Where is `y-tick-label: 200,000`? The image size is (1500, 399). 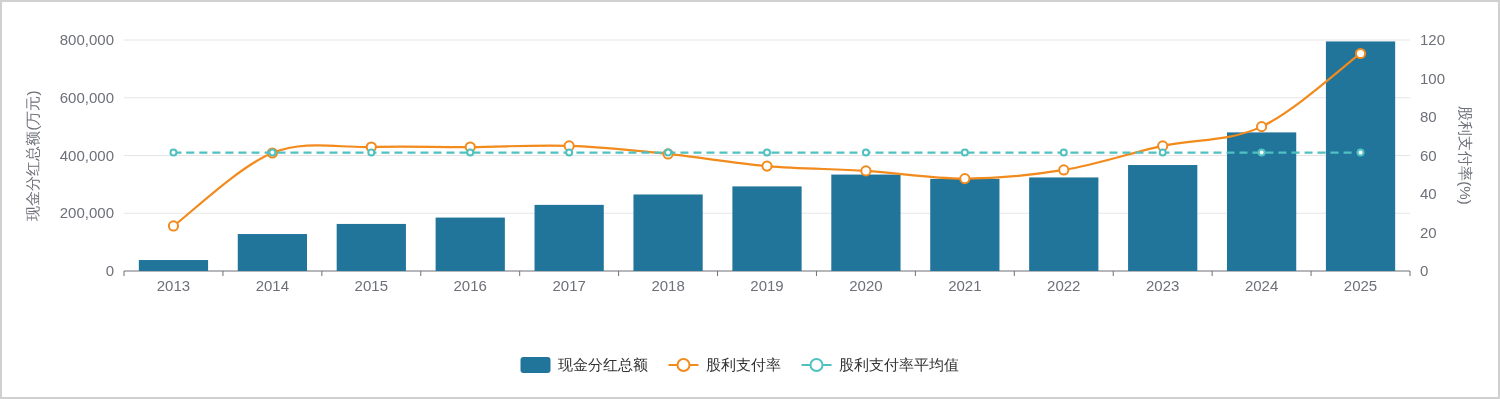 y-tick-label: 200,000 is located at coordinates (86, 213).